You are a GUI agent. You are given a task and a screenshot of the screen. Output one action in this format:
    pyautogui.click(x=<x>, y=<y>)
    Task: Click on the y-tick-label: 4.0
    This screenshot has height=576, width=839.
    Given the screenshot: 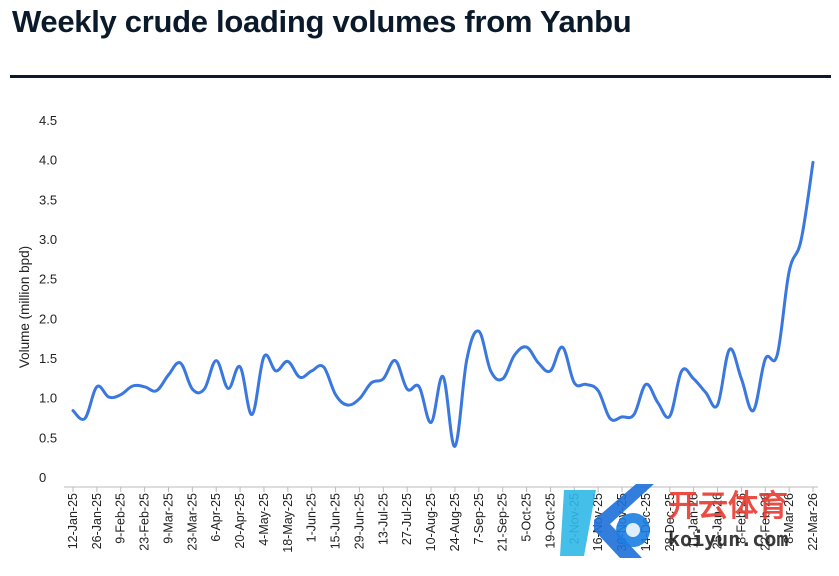 What is the action you would take?
    pyautogui.click(x=48, y=160)
    